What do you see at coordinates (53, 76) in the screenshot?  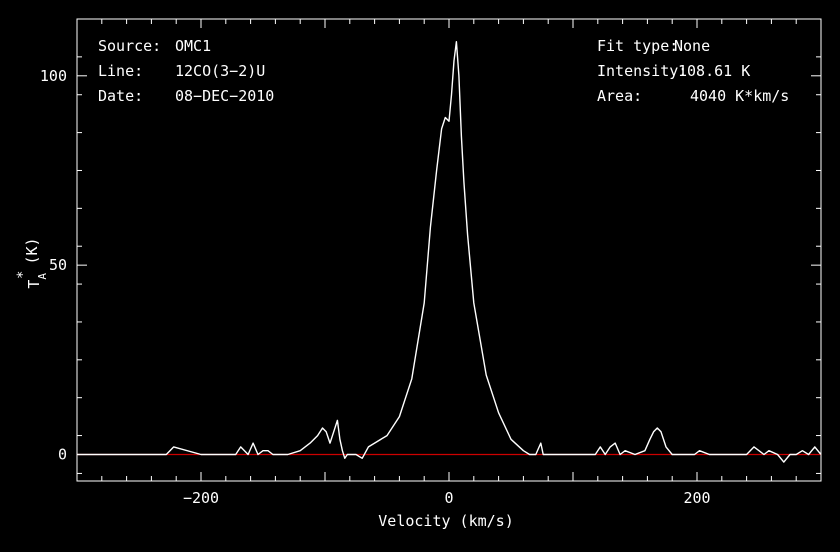 I see `y-tick-label: 100` at bounding box center [53, 76].